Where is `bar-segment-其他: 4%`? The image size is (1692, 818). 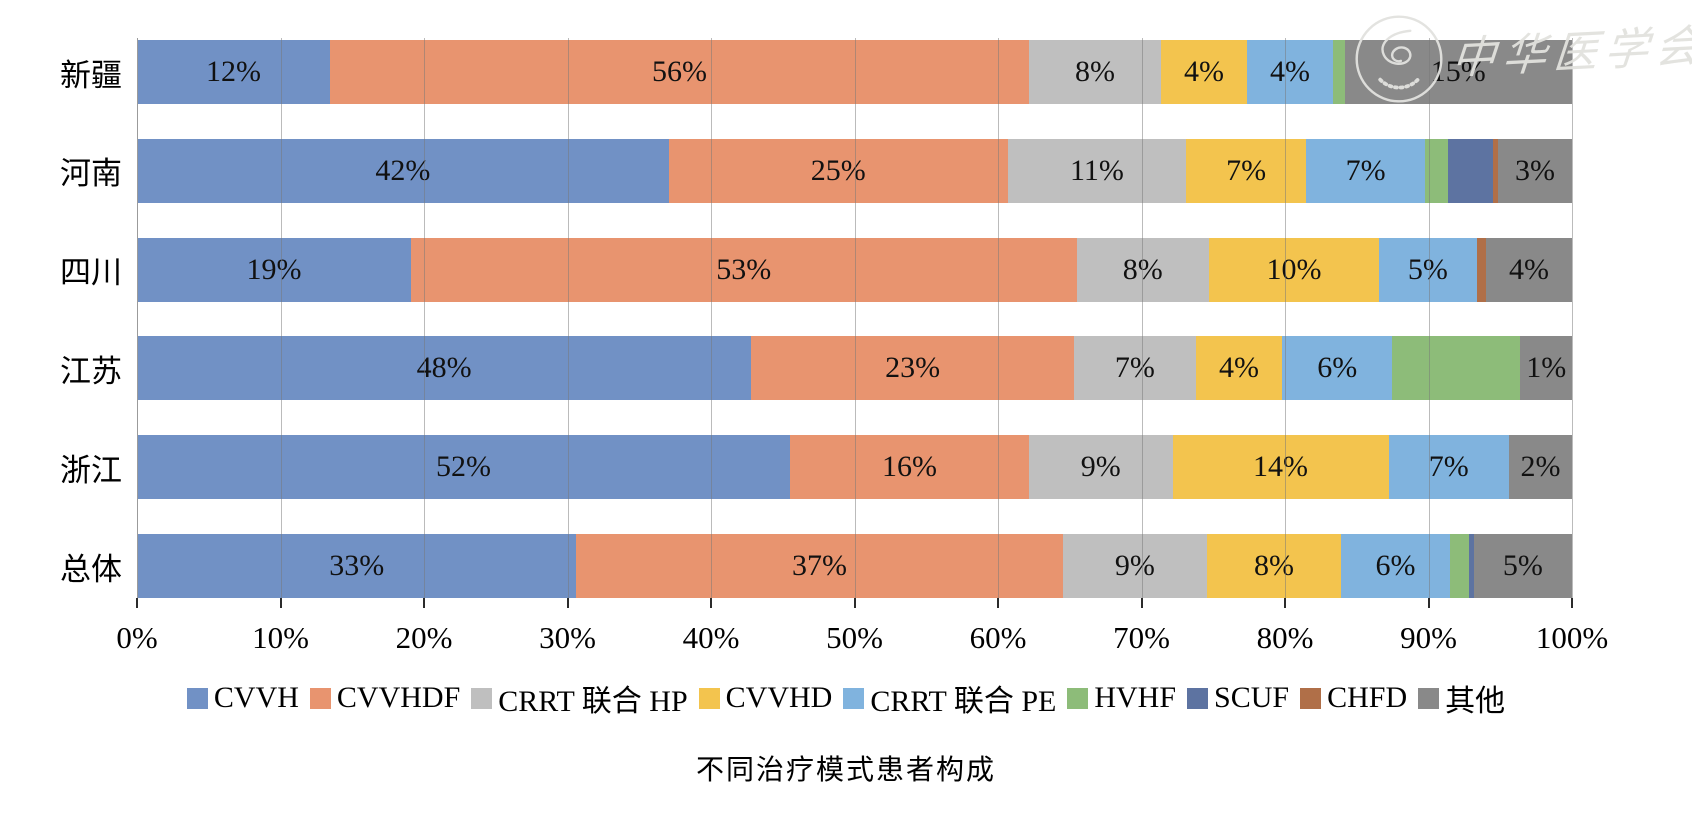
bar-segment-其他: 4% is located at coordinates (1528, 269).